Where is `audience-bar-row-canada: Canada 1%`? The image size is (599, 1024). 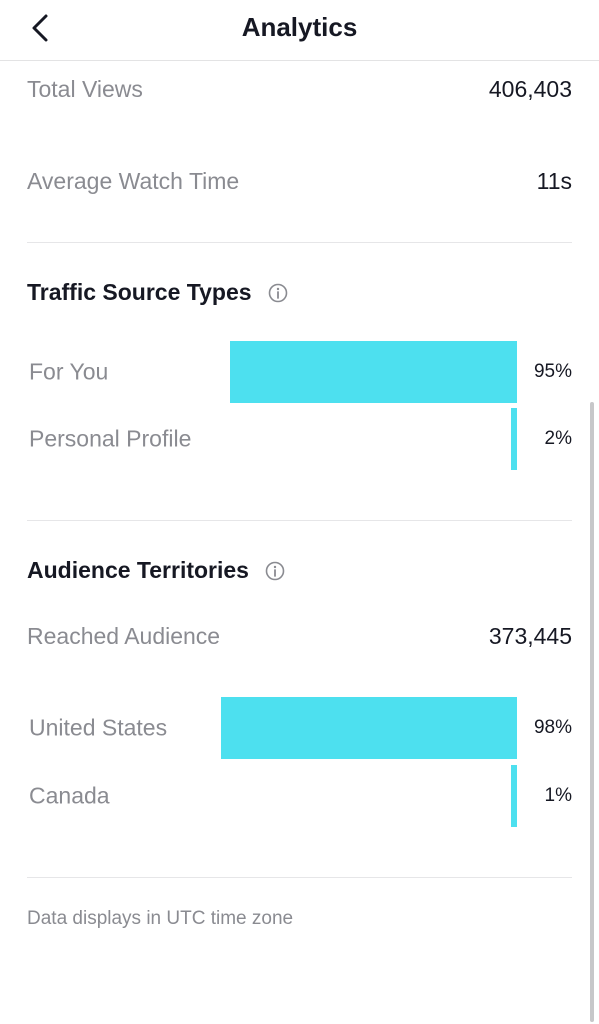 audience-bar-row-canada: Canada 1% is located at coordinates (299, 796).